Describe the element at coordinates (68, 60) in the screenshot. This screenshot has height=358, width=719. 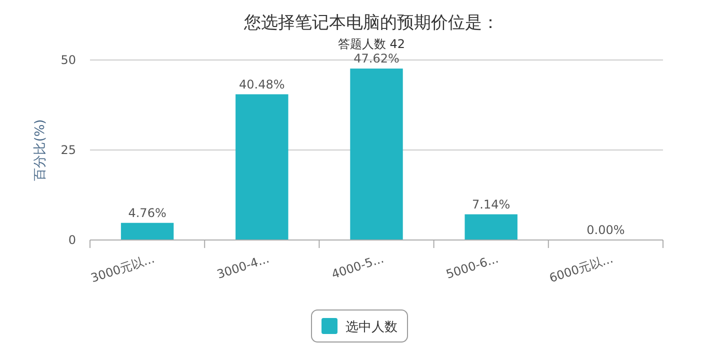
I see `y-tick-label: 50` at that location.